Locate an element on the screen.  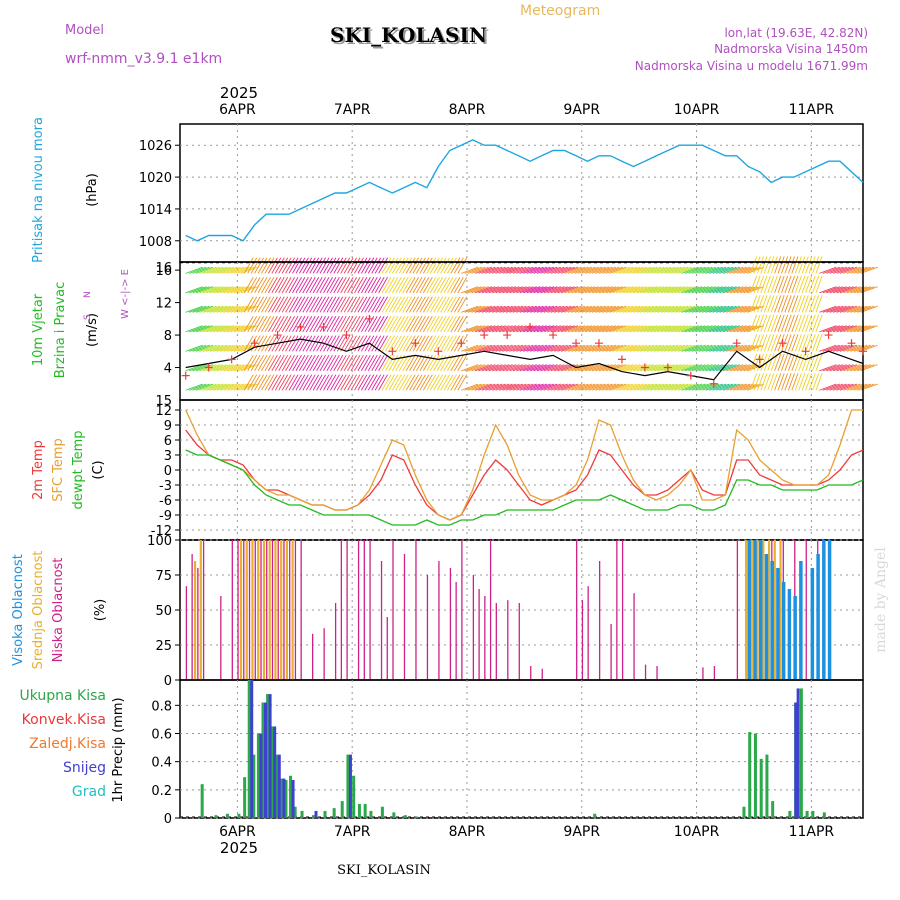
temp-ytick-label: 6 is located at coordinates (168, 441).